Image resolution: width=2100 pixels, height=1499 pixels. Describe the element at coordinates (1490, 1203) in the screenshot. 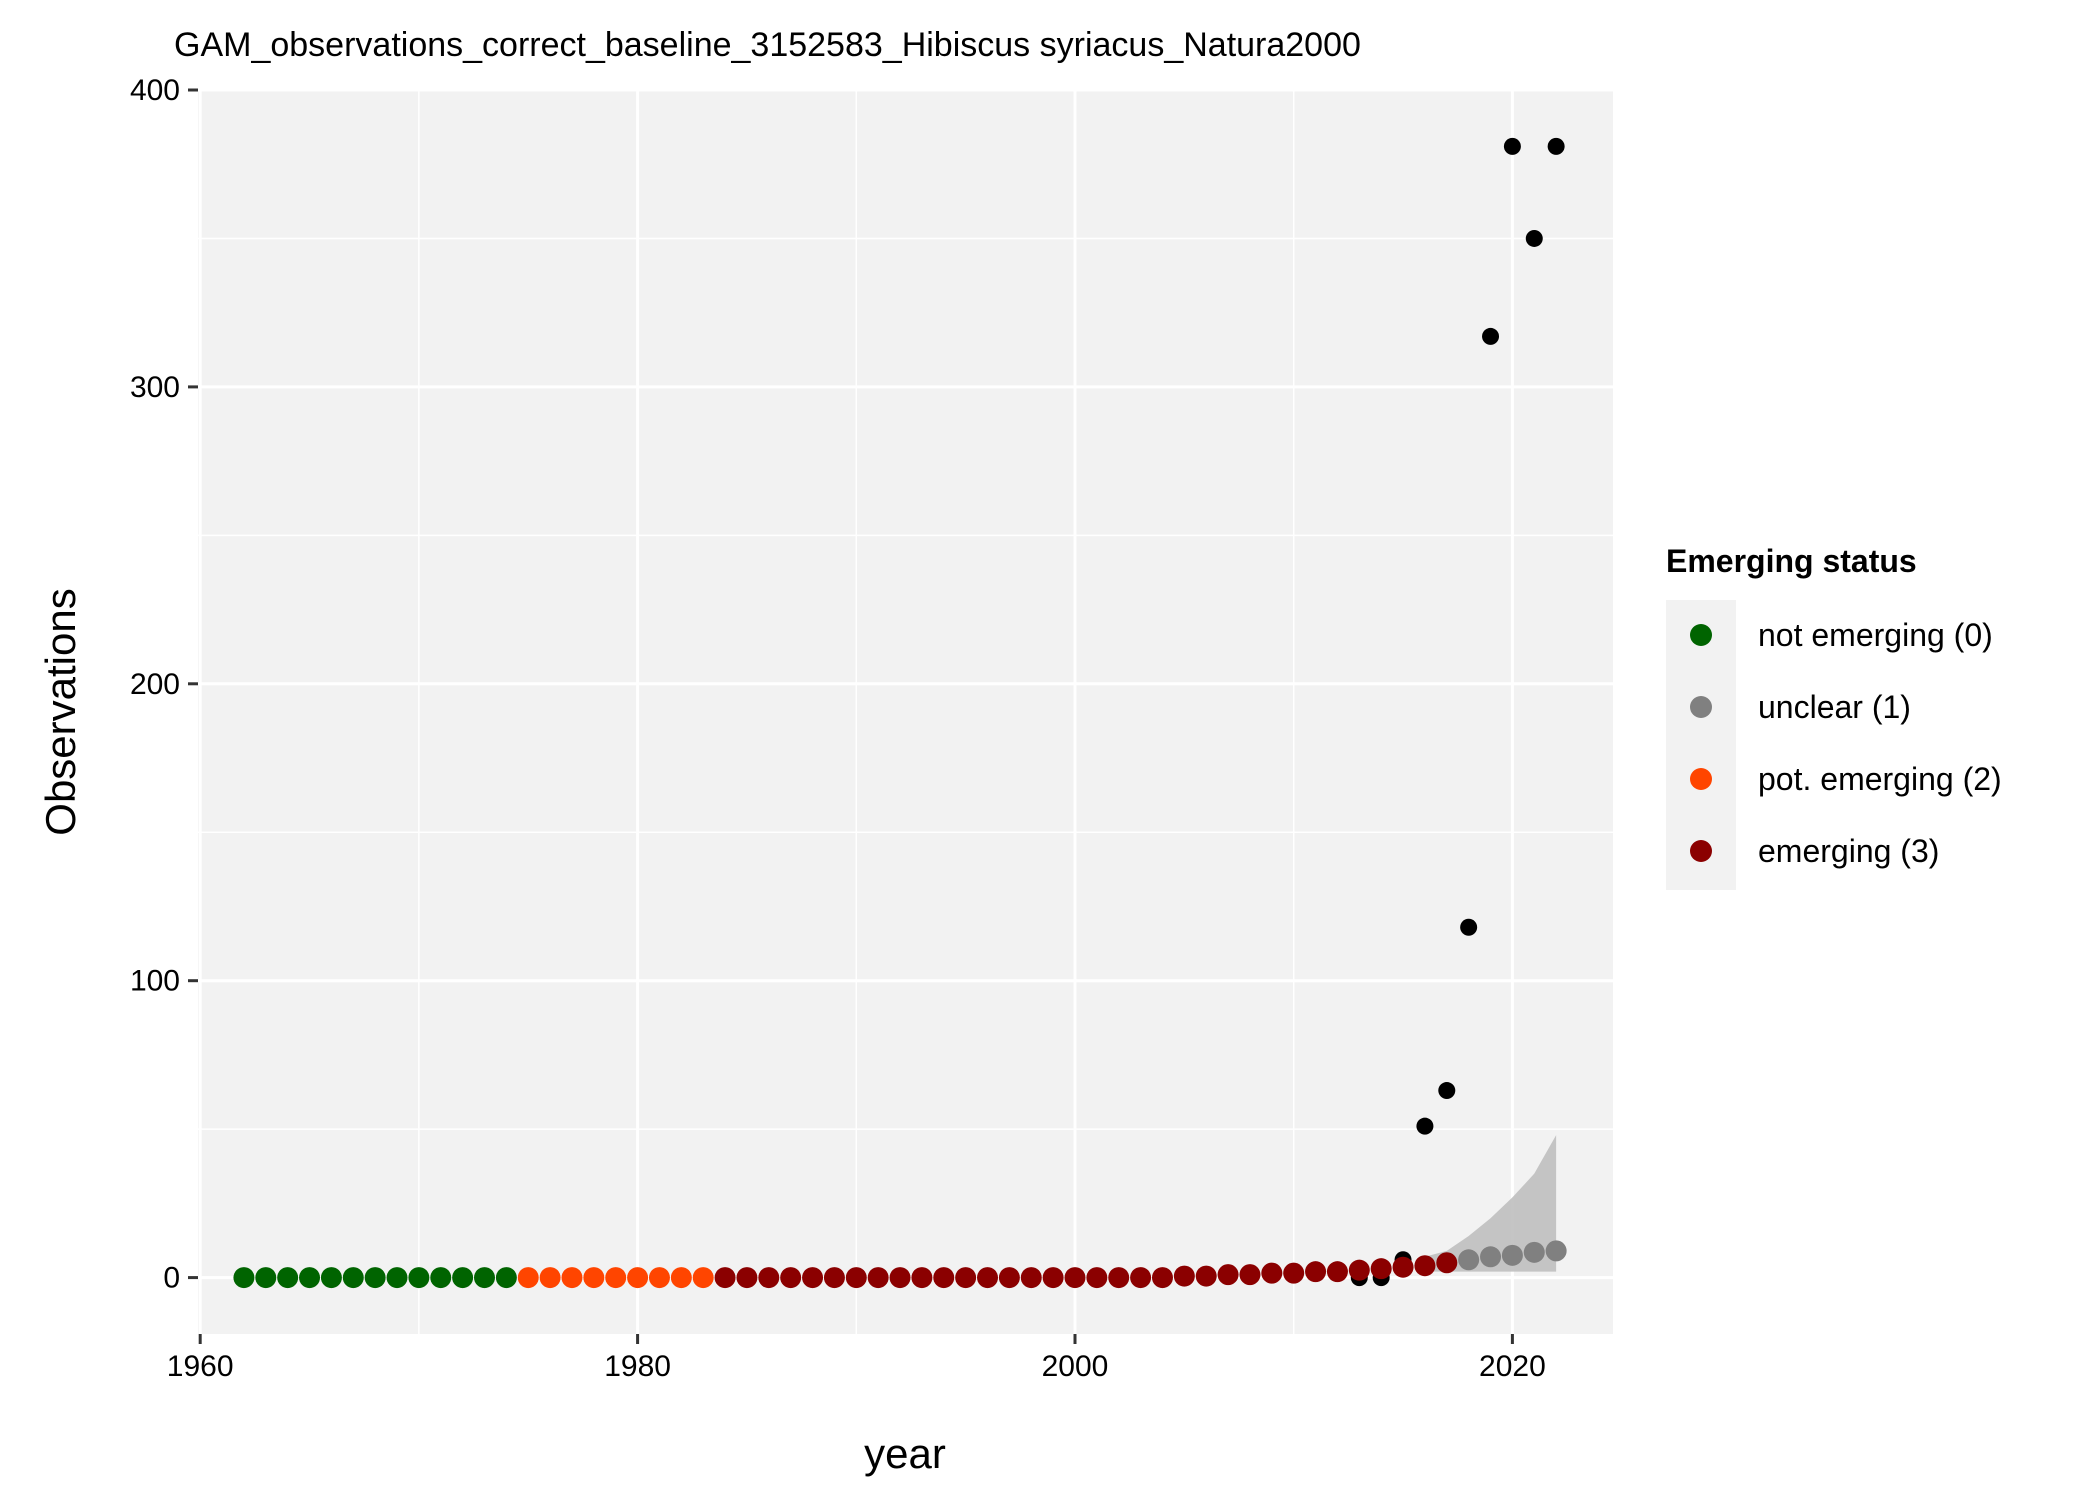

I see `confidence-ribbon` at that location.